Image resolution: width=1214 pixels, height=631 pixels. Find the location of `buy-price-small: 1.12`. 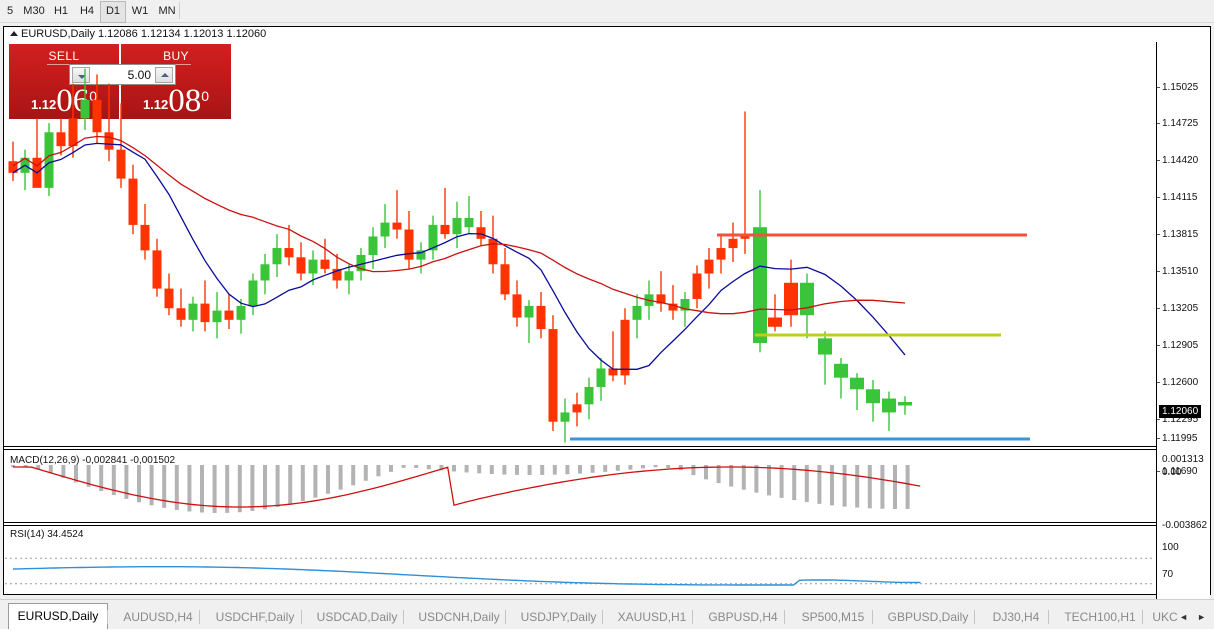

buy-price-small: 1.12 is located at coordinates (155, 104).